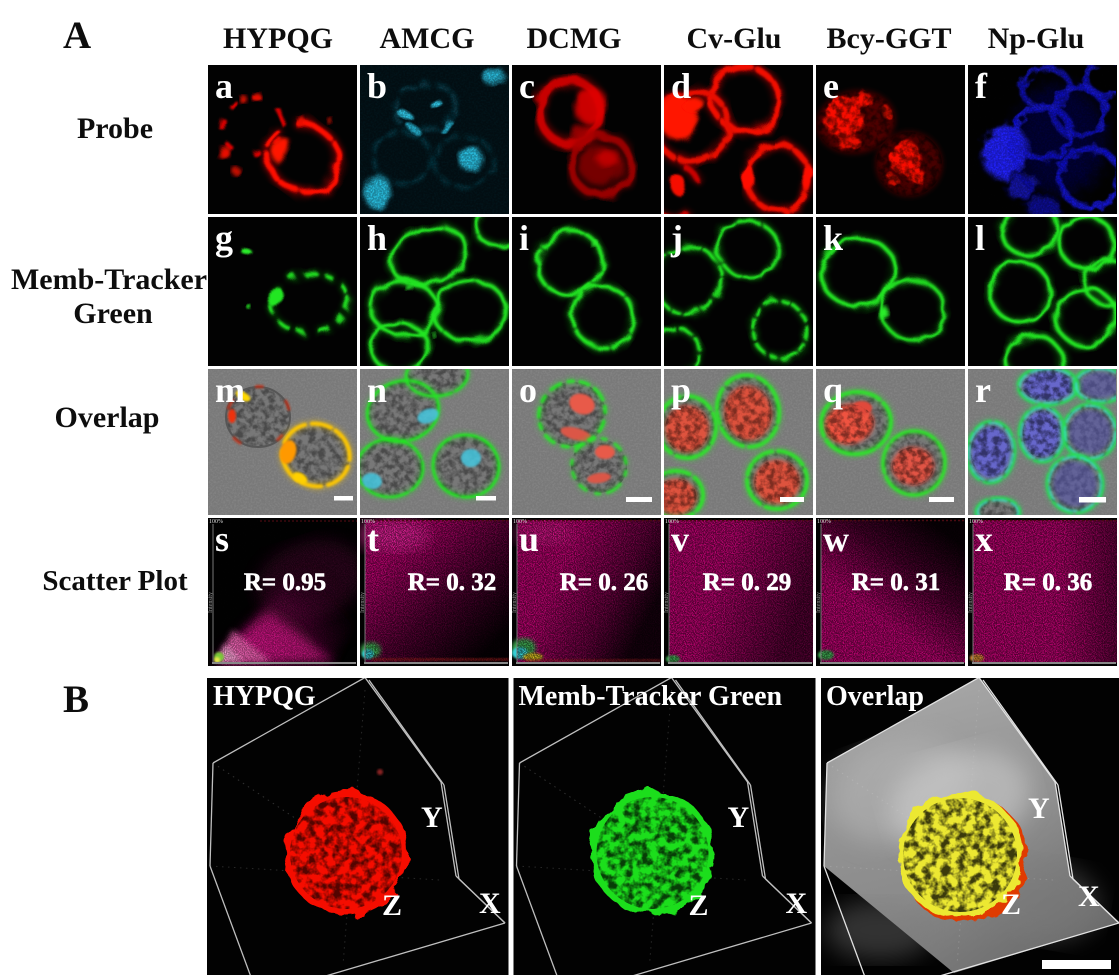 The height and width of the screenshot is (980, 1119). Describe the element at coordinates (831, 86) in the screenshot. I see `svg-text: e` at that location.